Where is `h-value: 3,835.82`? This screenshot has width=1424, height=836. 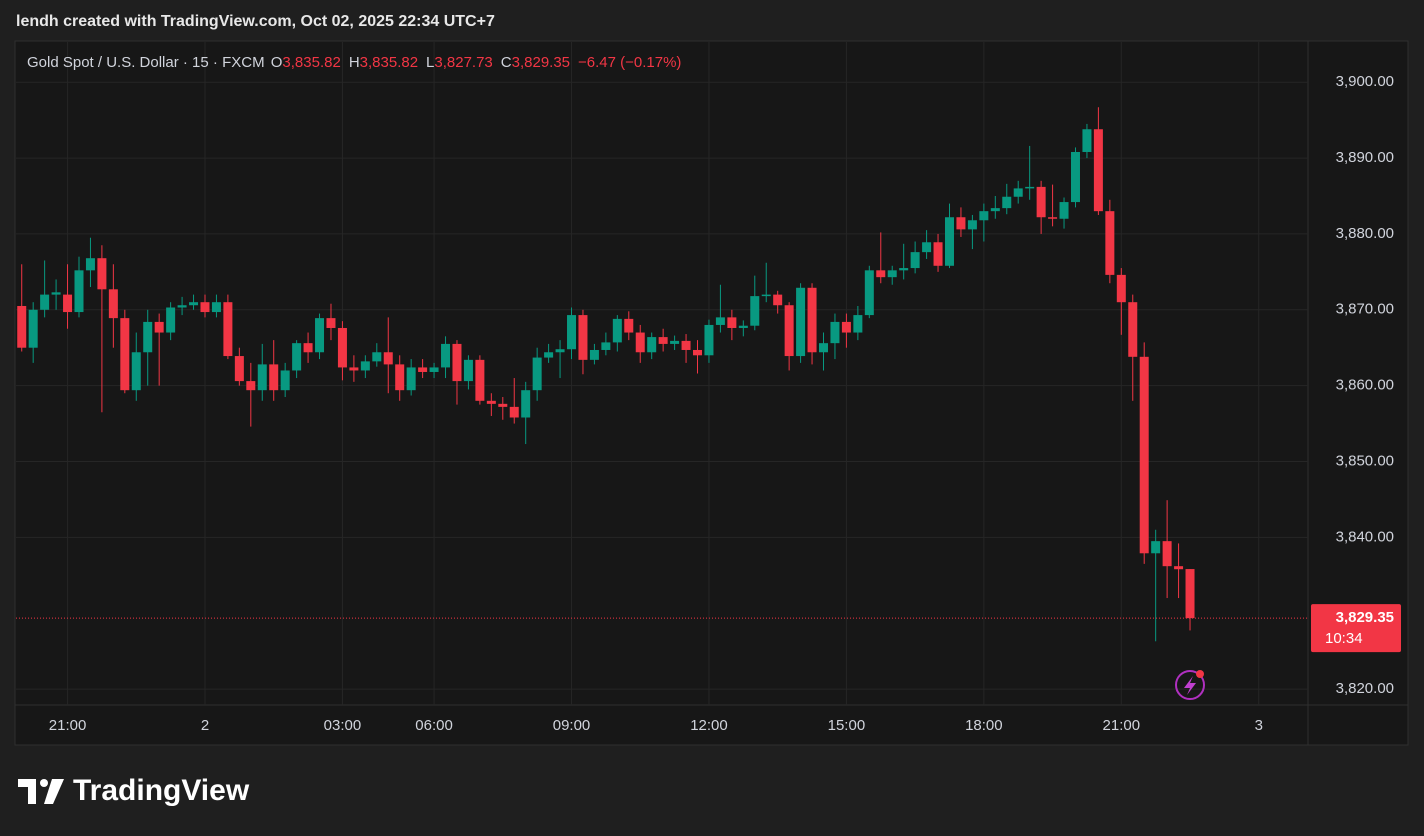 h-value: 3,835.82 is located at coordinates (389, 62).